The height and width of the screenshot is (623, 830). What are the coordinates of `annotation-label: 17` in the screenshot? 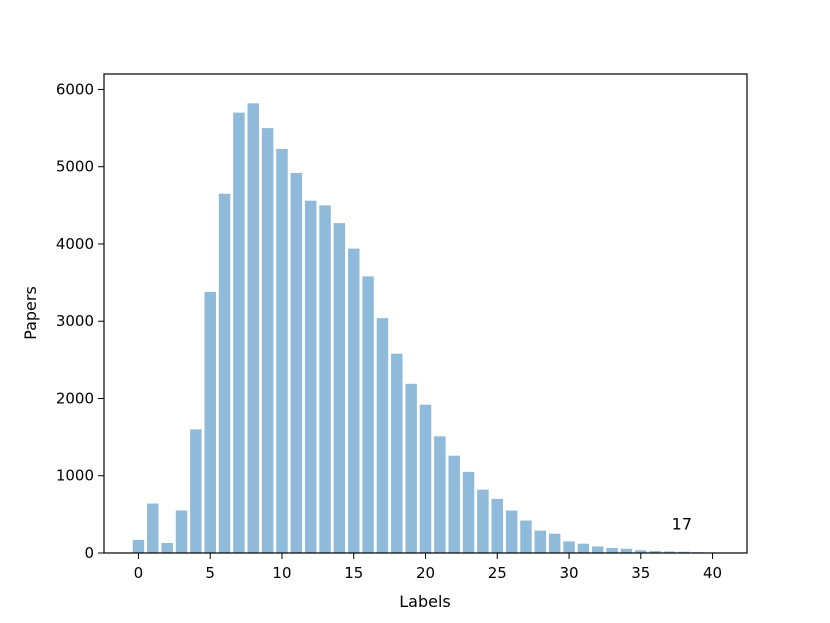 It's located at (682, 524).